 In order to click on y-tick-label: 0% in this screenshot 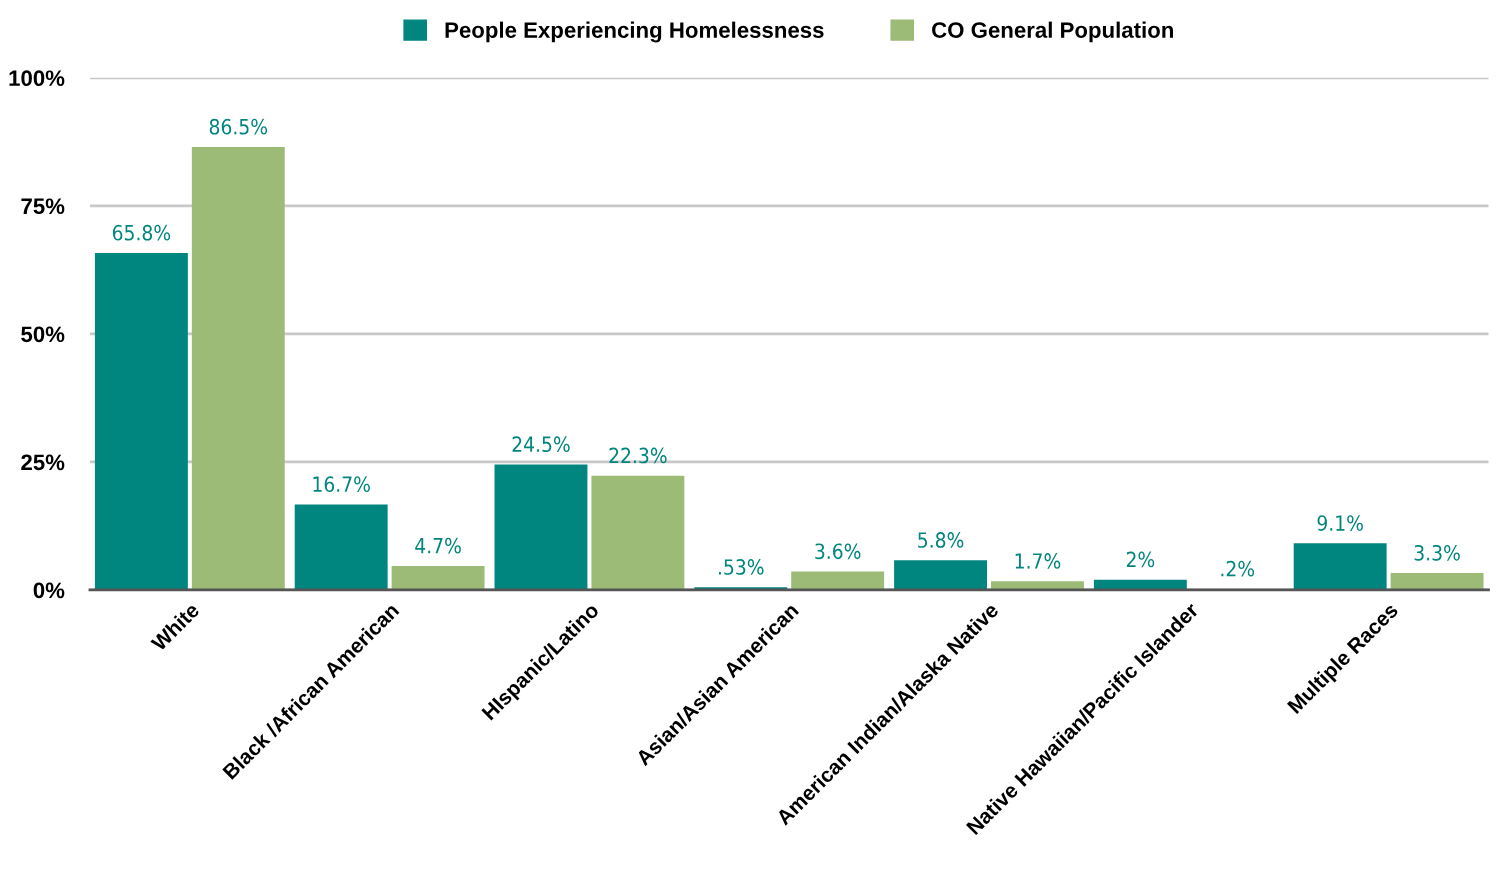, I will do `click(49, 590)`.